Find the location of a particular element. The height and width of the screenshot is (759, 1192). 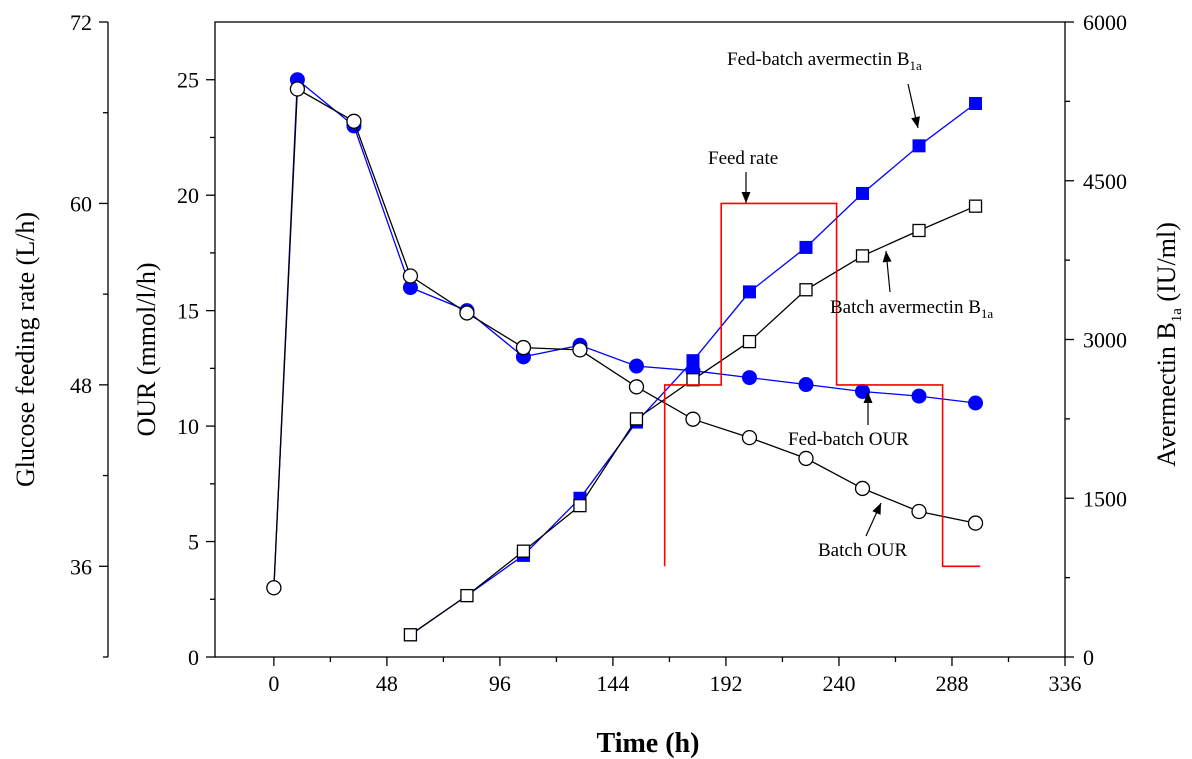

our-tick-label: 0 is located at coordinates (193, 657).